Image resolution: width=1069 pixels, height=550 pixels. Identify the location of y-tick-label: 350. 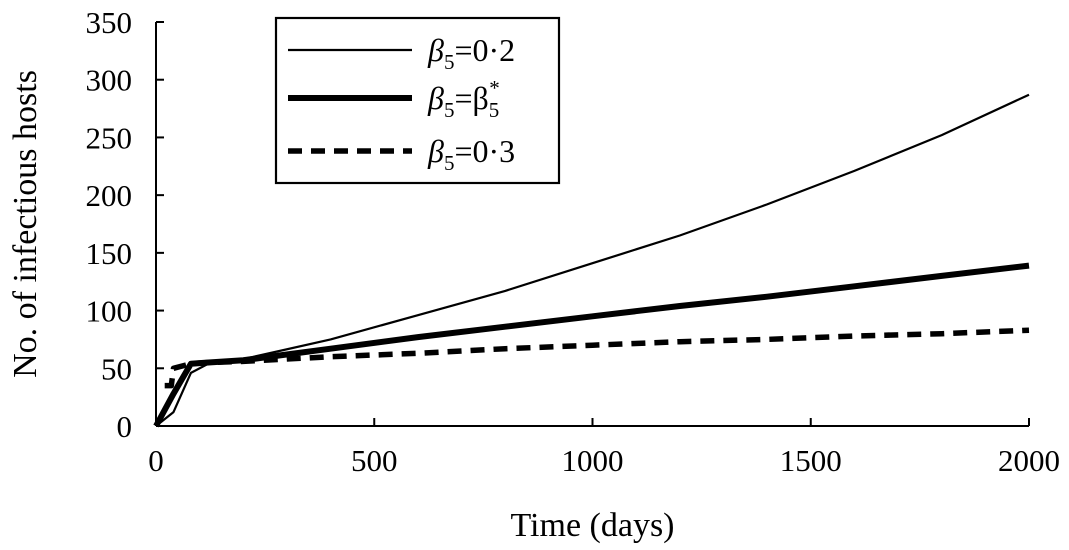
(109, 22).